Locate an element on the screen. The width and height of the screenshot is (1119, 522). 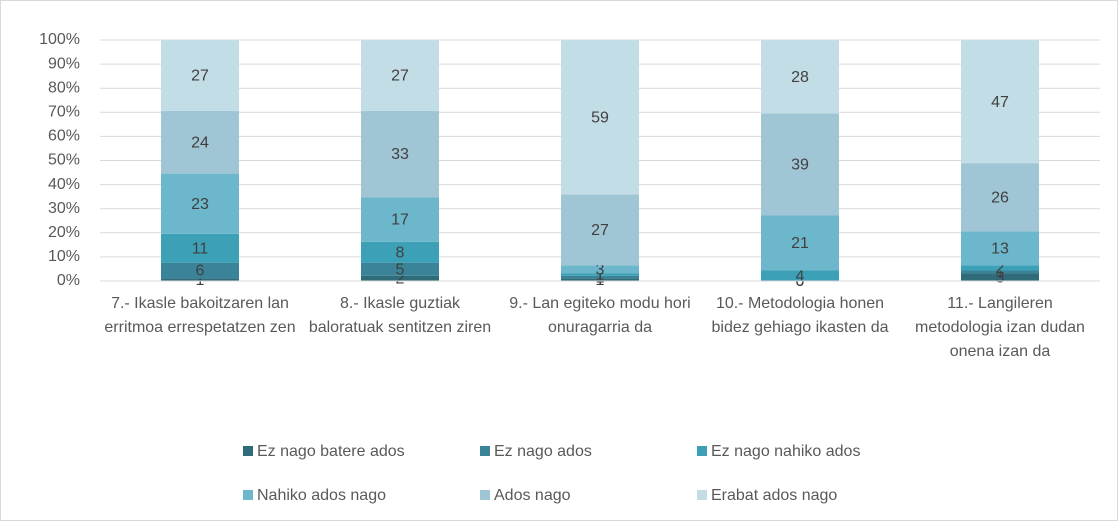
y-tick-label: 90% is located at coordinates (64, 63).